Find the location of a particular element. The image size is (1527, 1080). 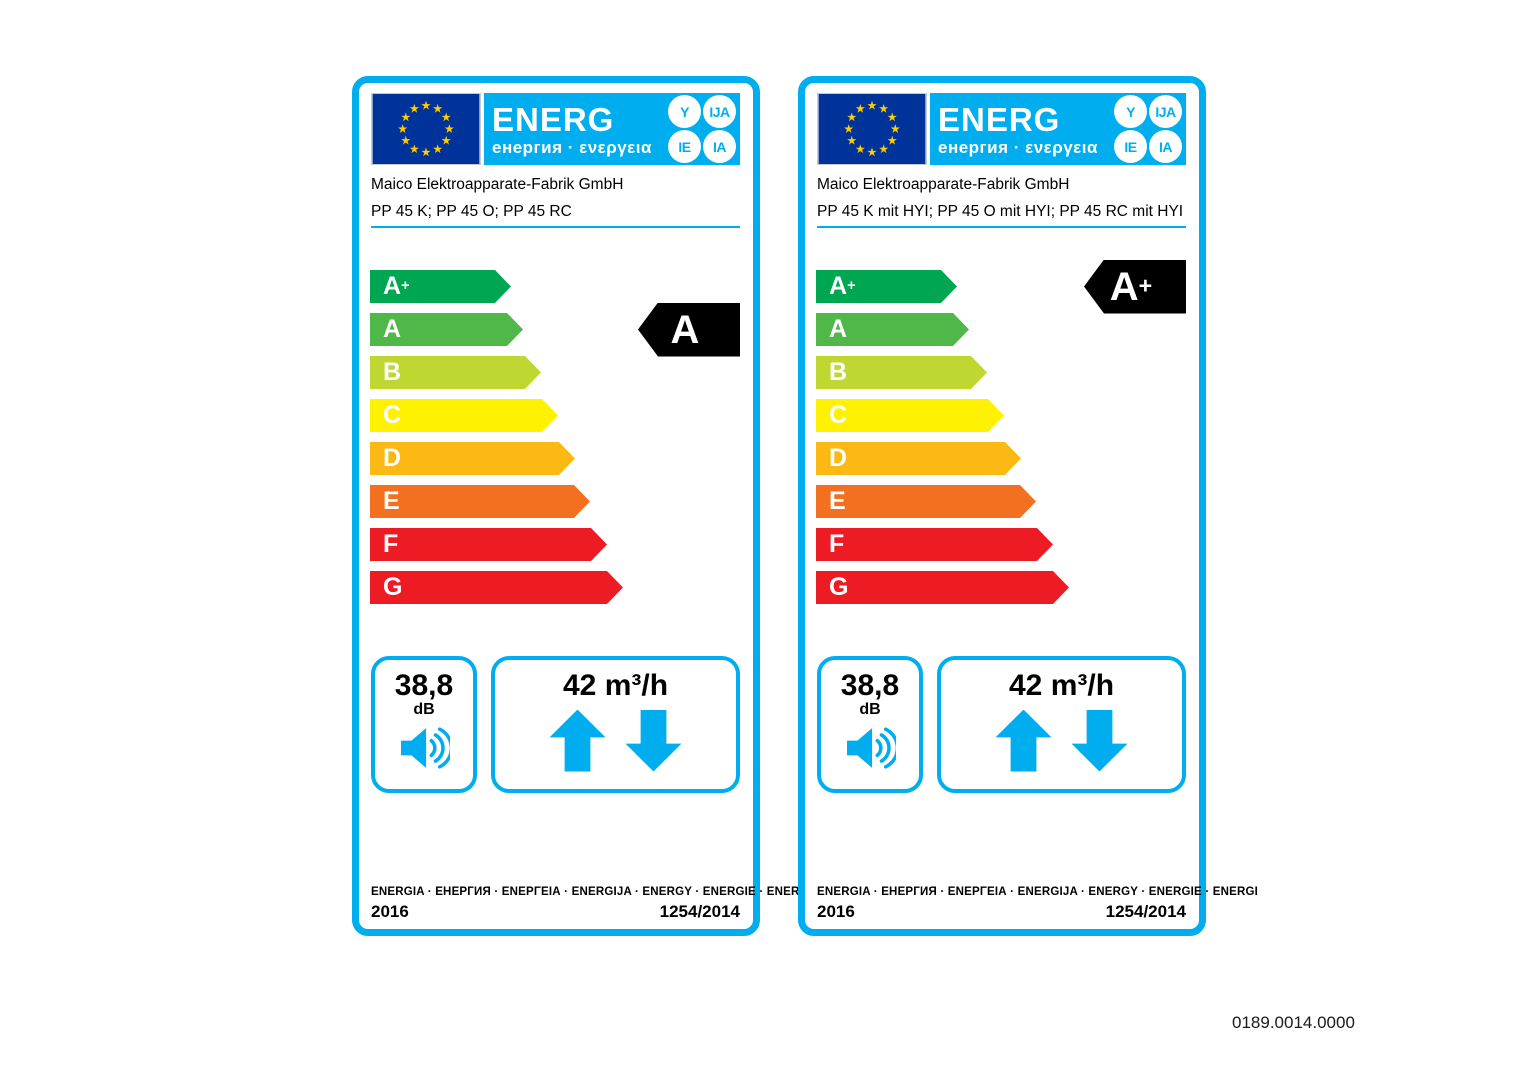

model-names: PP 45 K; PP 45 O; PP 45 RC is located at coordinates (471, 211).